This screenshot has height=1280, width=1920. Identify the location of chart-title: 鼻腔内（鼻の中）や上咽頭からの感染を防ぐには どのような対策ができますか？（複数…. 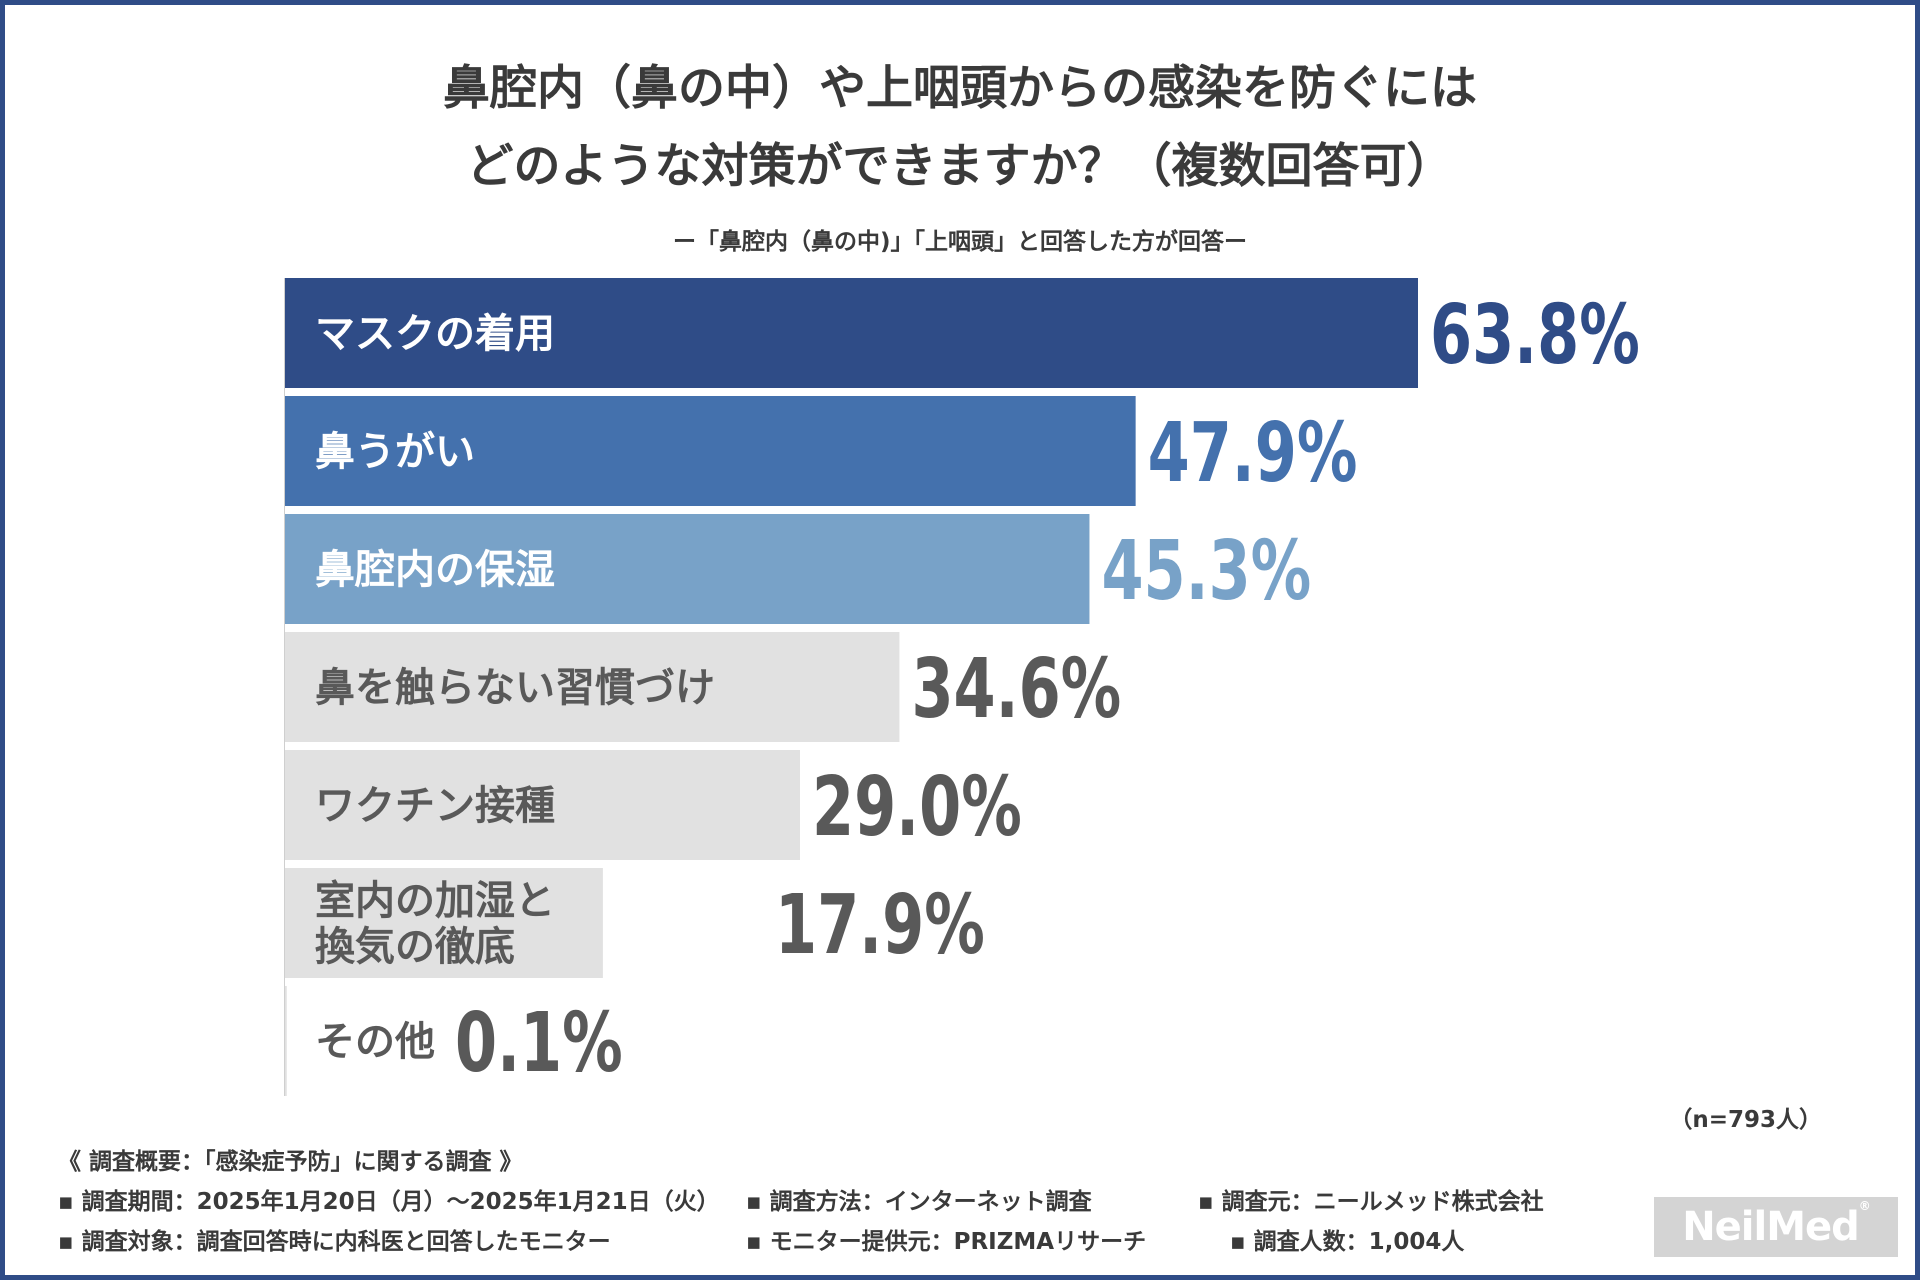
(960, 128).